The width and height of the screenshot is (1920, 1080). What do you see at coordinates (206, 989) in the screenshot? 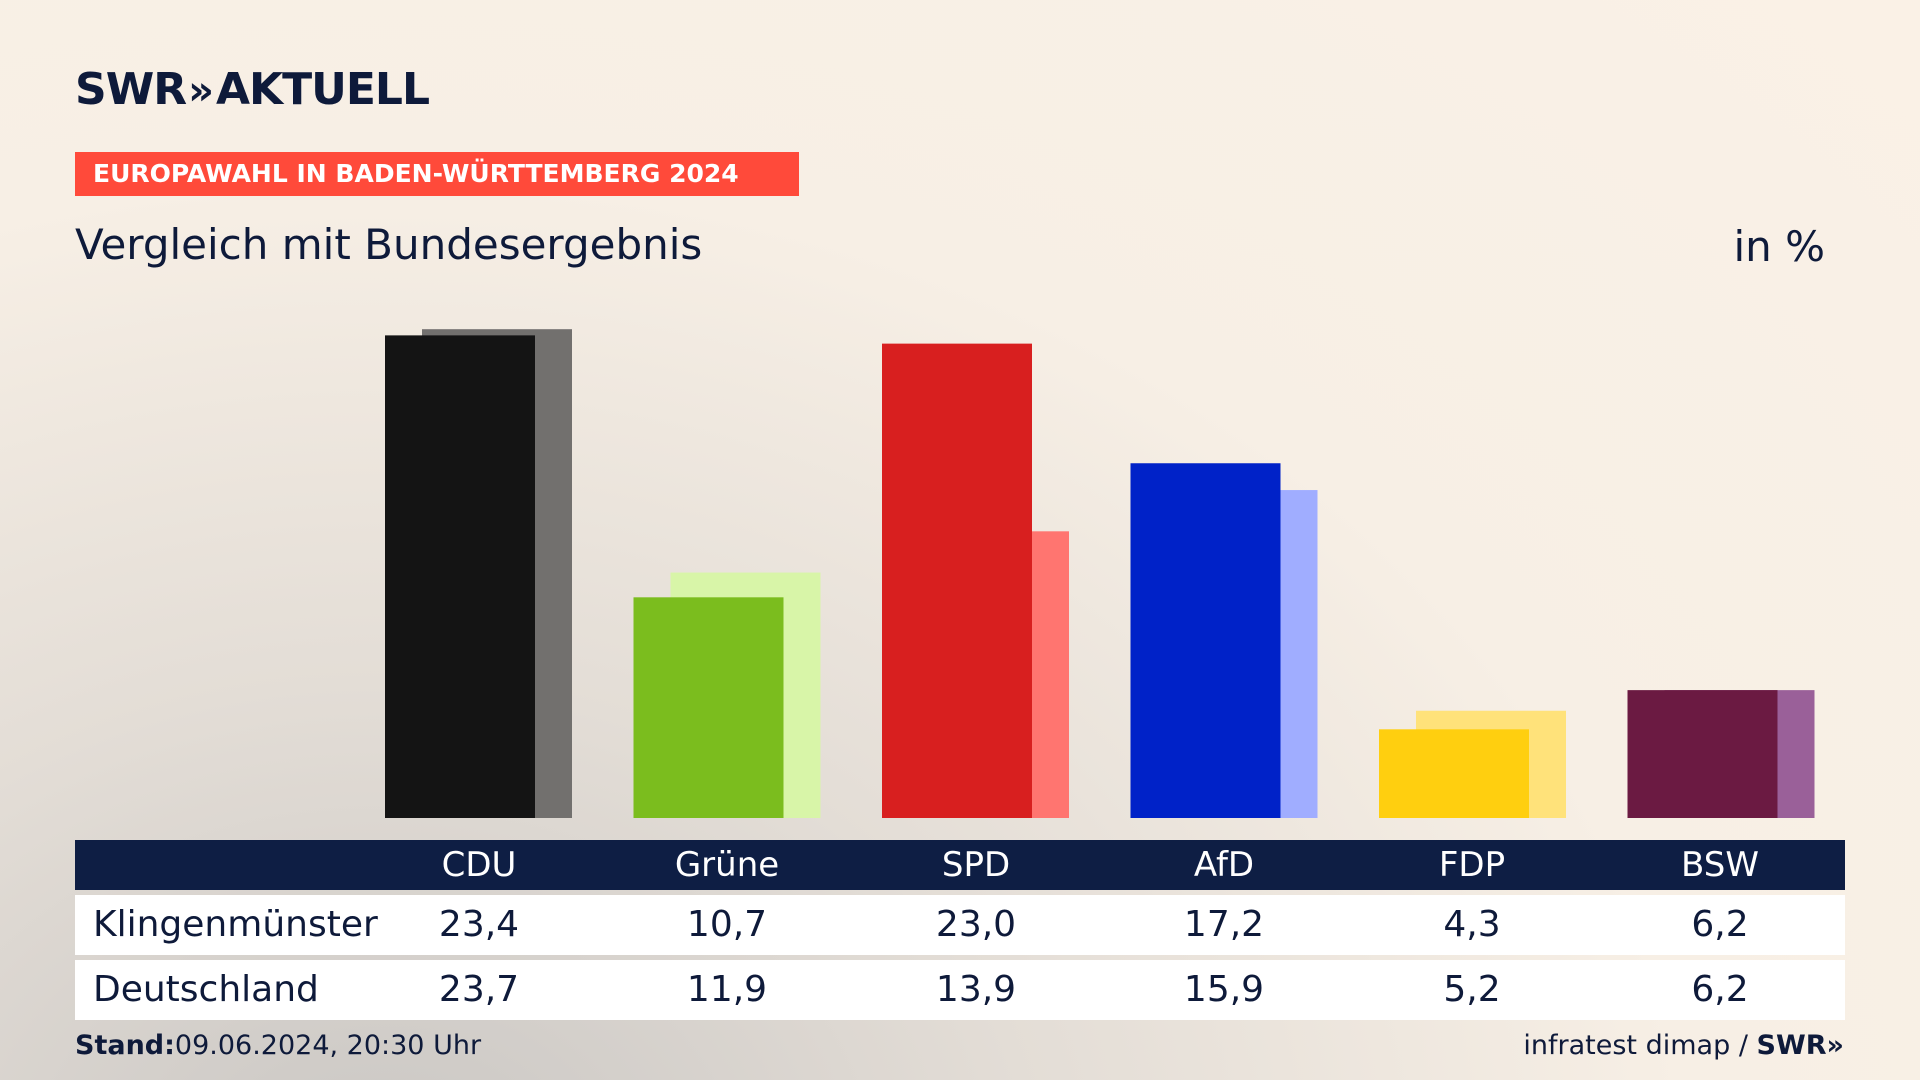
I see `row-label: Deutschland` at bounding box center [206, 989].